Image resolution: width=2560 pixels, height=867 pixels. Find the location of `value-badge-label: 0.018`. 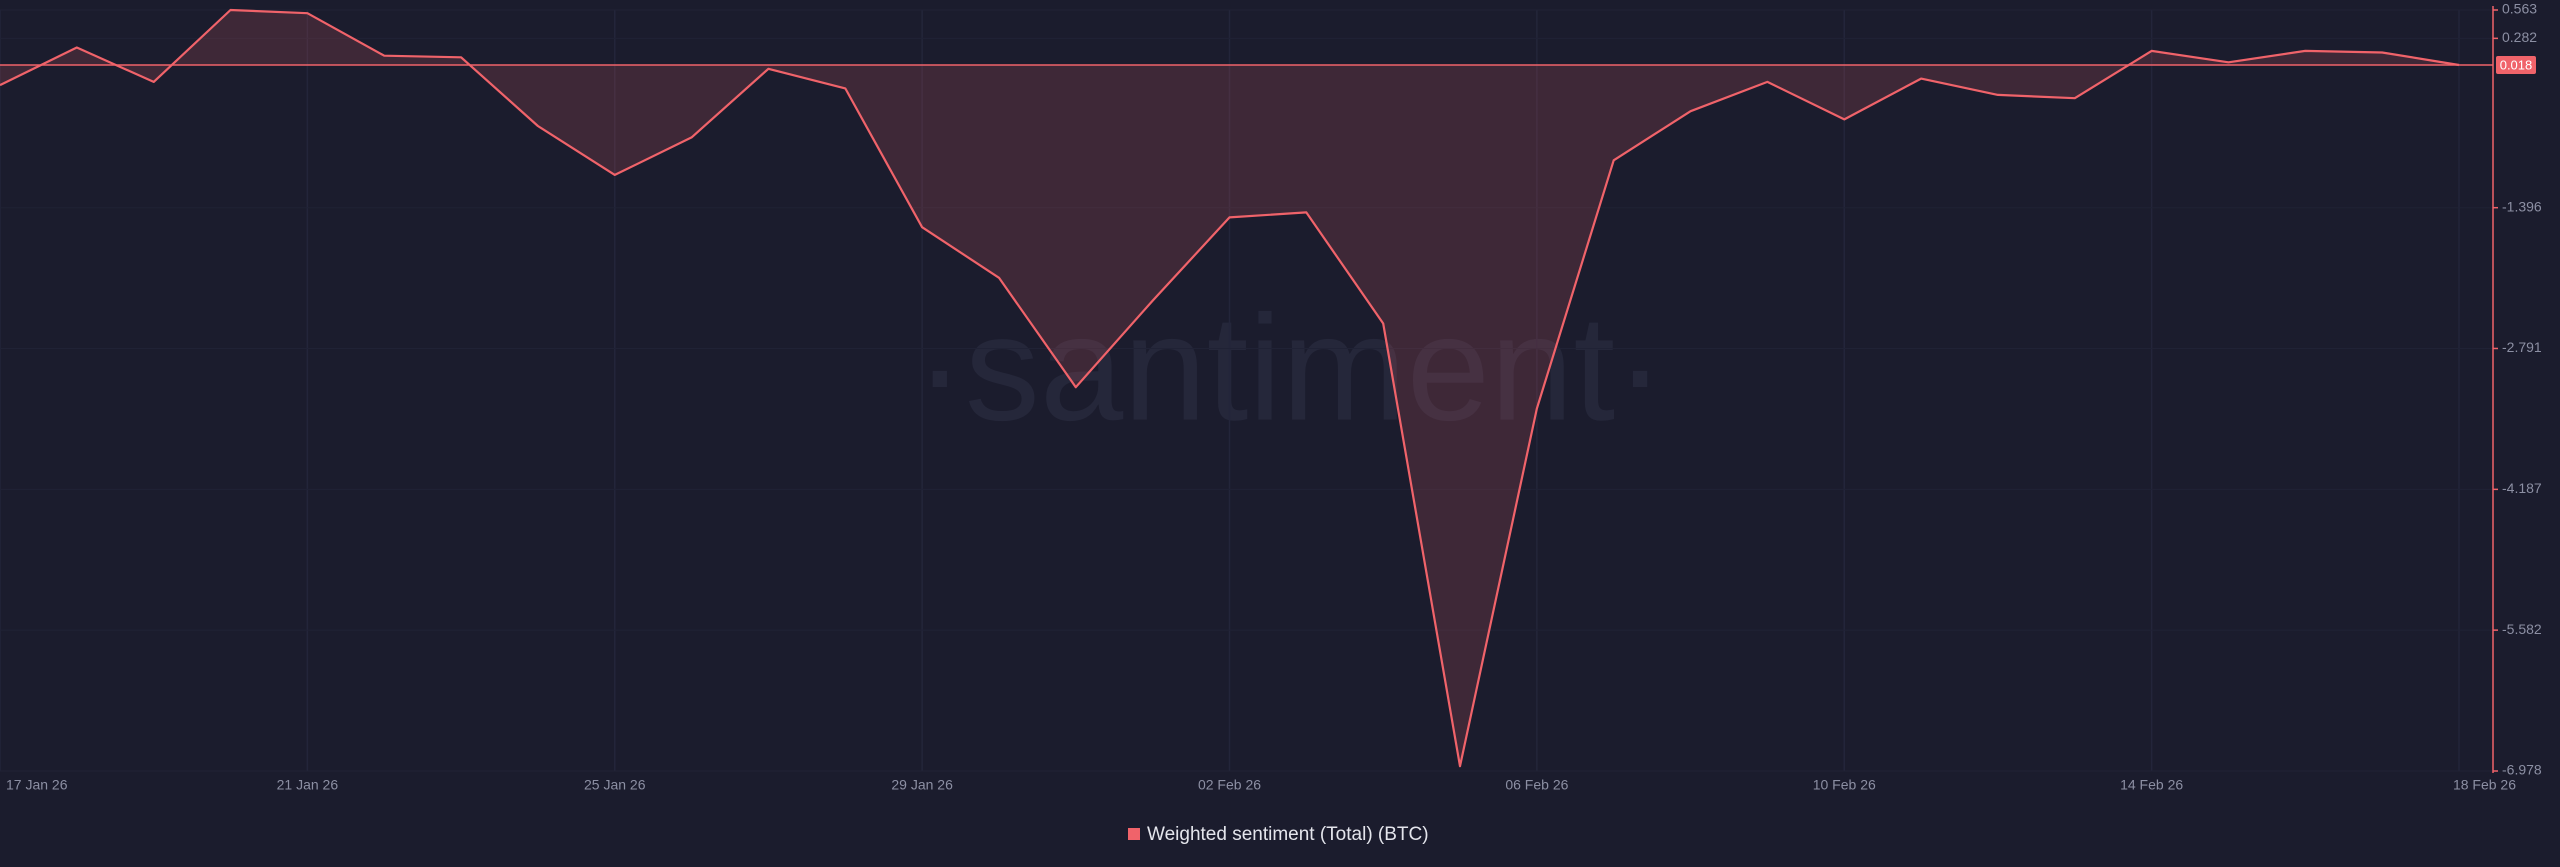

value-badge-label: 0.018 is located at coordinates (2516, 64).